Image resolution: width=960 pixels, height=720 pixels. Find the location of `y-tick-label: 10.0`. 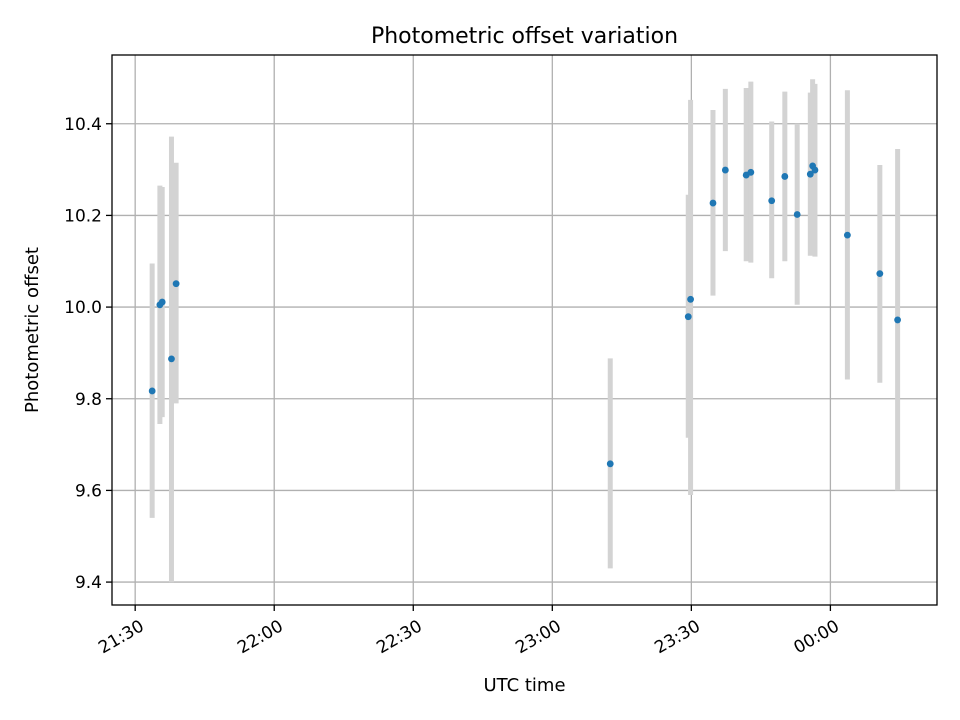

y-tick-label: 10.0 is located at coordinates (83, 308).